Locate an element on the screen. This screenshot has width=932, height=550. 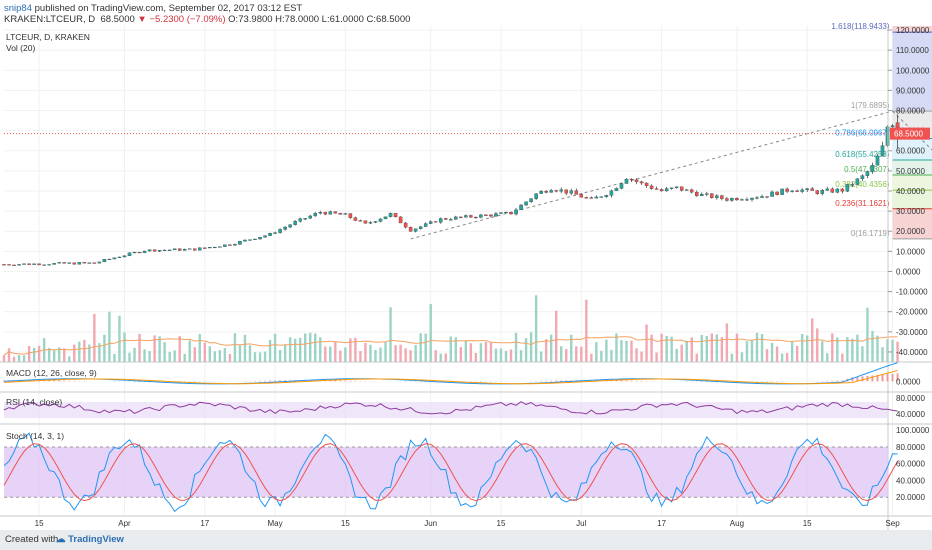
y-tick-label: 110.0000 is located at coordinates (912, 50).